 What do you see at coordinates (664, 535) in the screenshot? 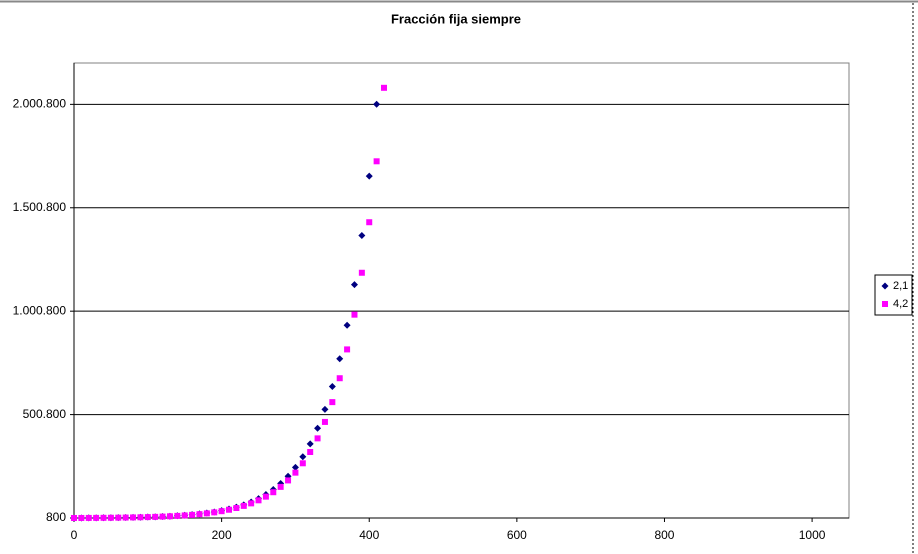
I see `x-tick-label: 800` at bounding box center [664, 535].